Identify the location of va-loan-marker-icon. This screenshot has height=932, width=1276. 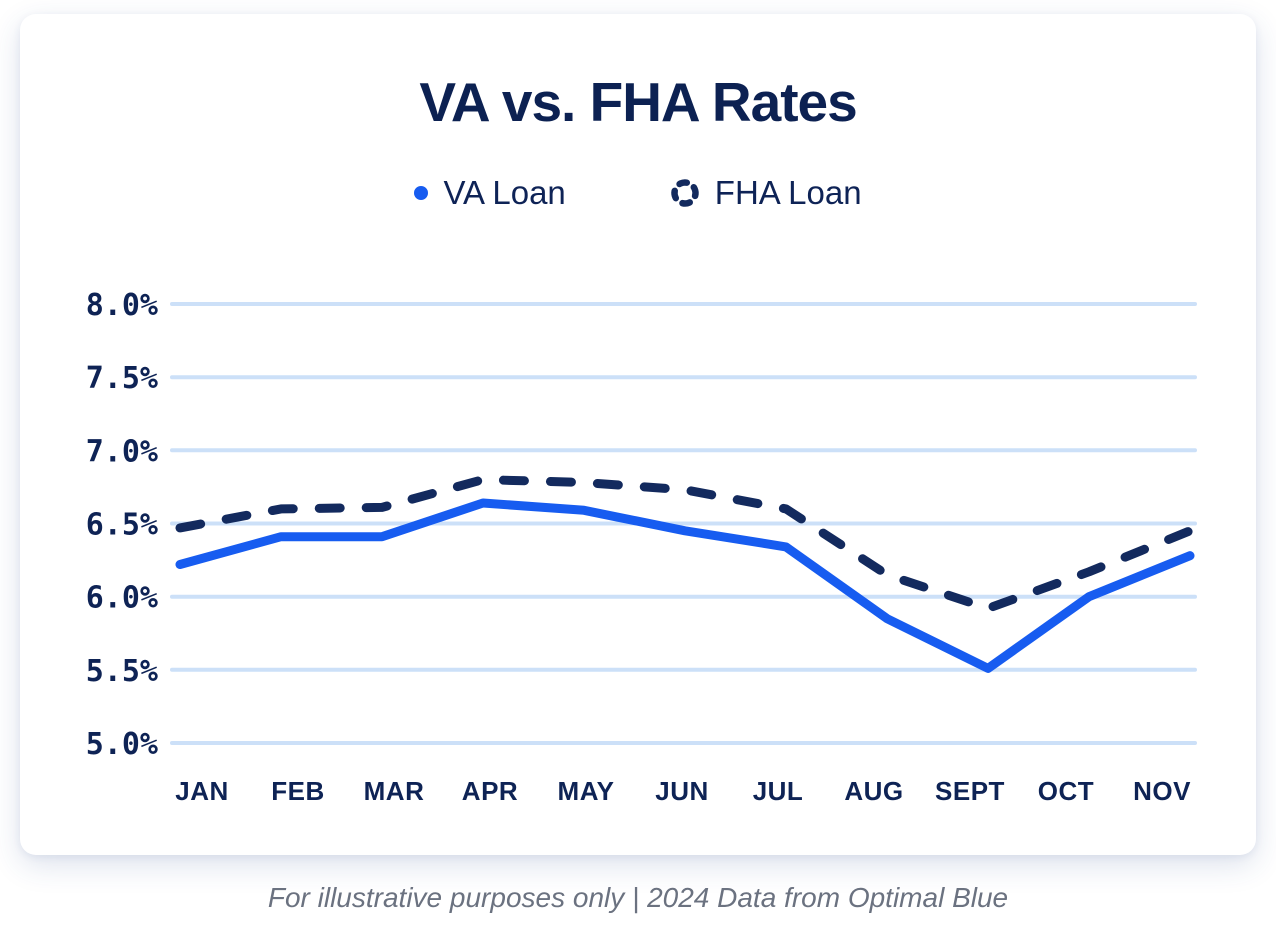
(421, 193).